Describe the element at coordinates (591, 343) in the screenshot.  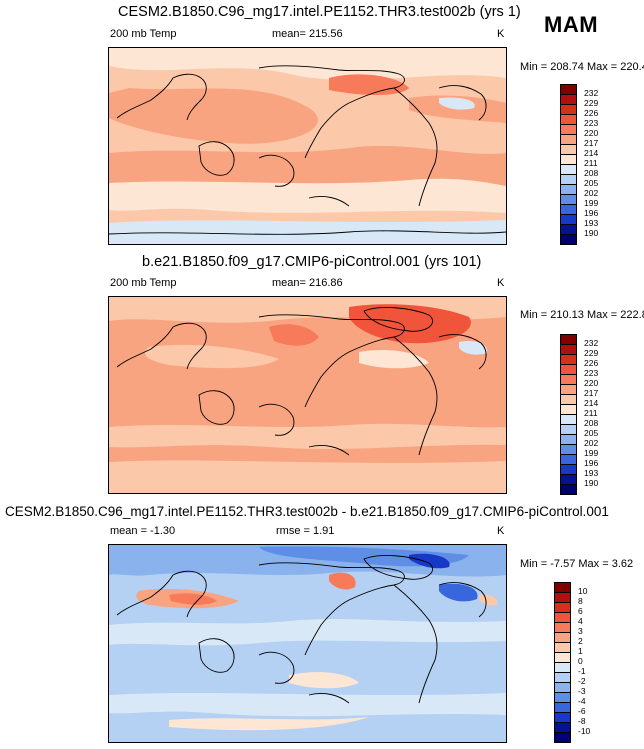
I see `panel-2-colorbar-label: 232` at that location.